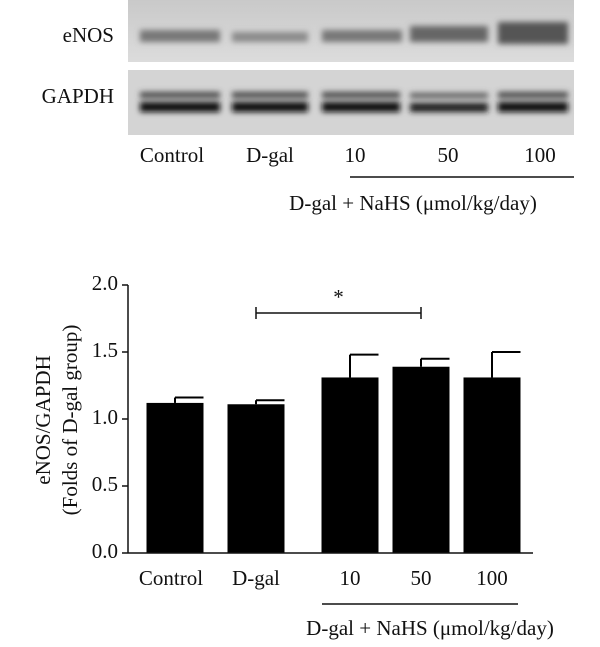 The image size is (600, 647). I want to click on blot-lane-label: 10, so click(355, 155).